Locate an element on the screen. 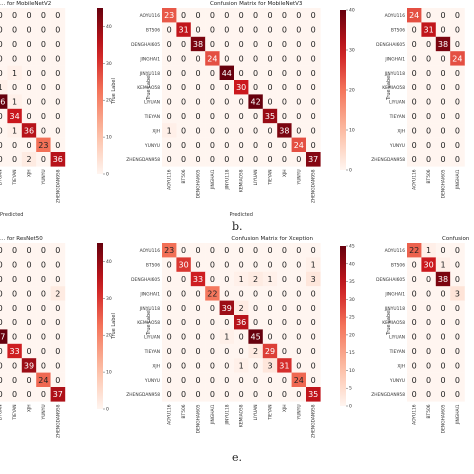 The image size is (474, 474). y-tick-label: DENGHAI605 is located at coordinates (145, 280).